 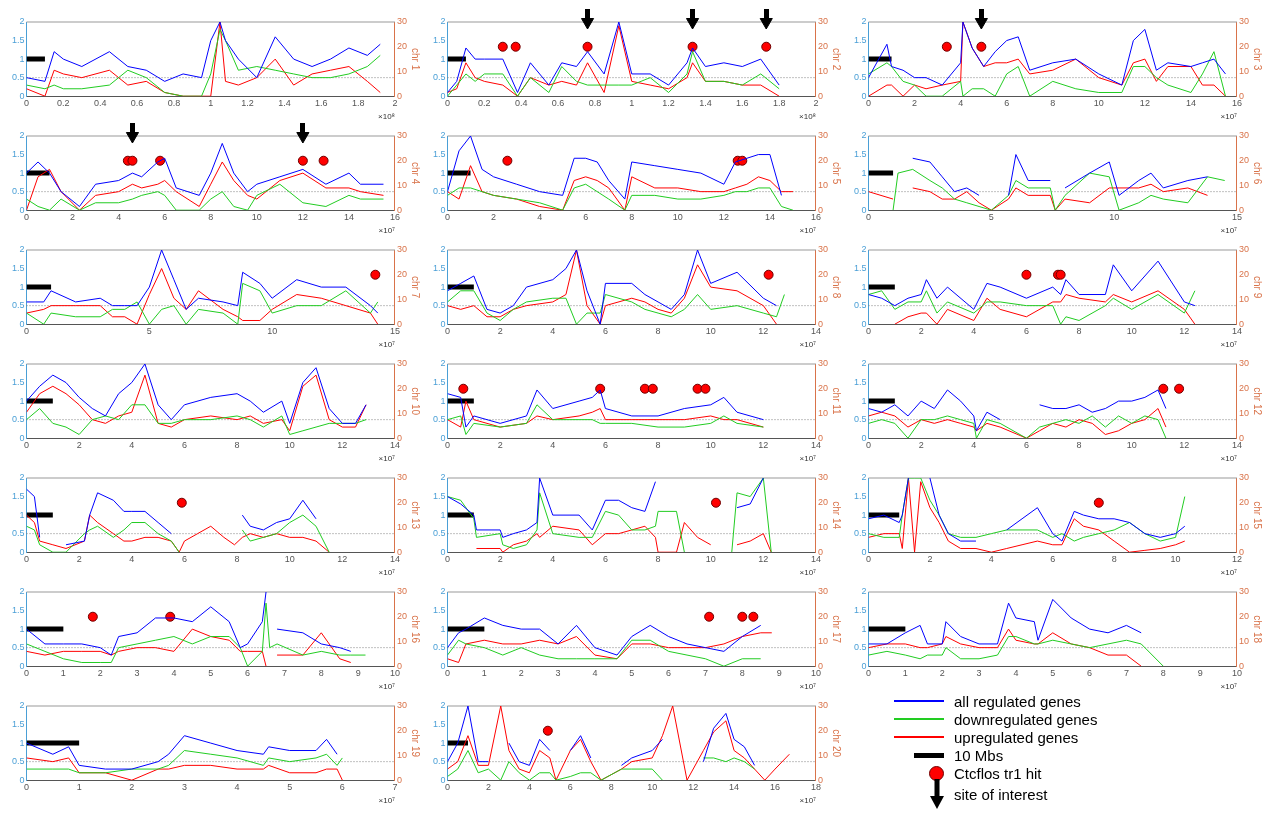 What do you see at coordinates (837, 743) in the screenshot?
I see `y2-axis-title: chr 20` at bounding box center [837, 743].